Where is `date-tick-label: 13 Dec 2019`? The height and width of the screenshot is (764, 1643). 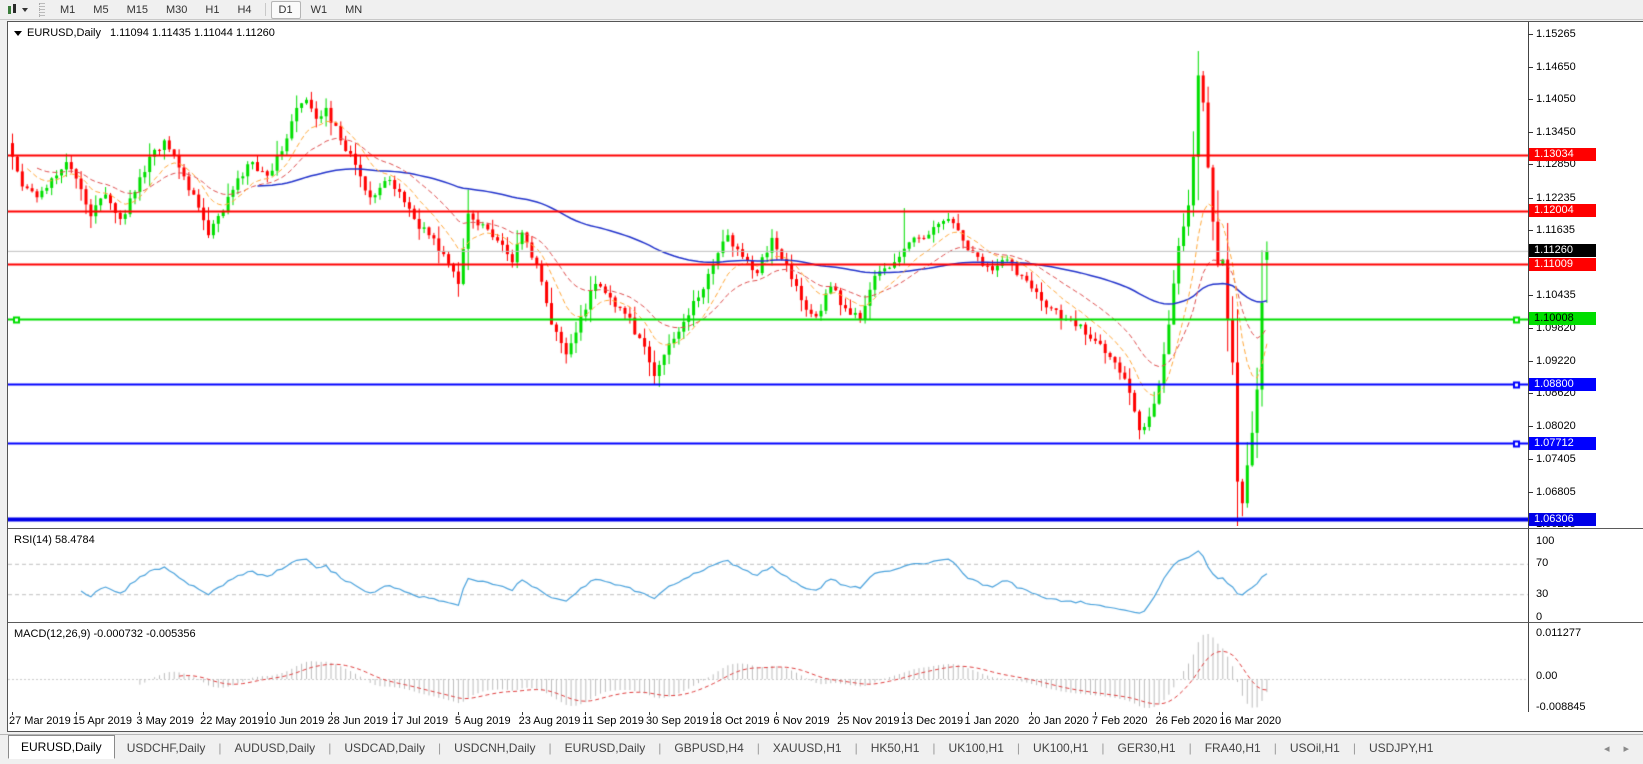
date-tick-label: 13 Dec 2019 is located at coordinates (932, 721).